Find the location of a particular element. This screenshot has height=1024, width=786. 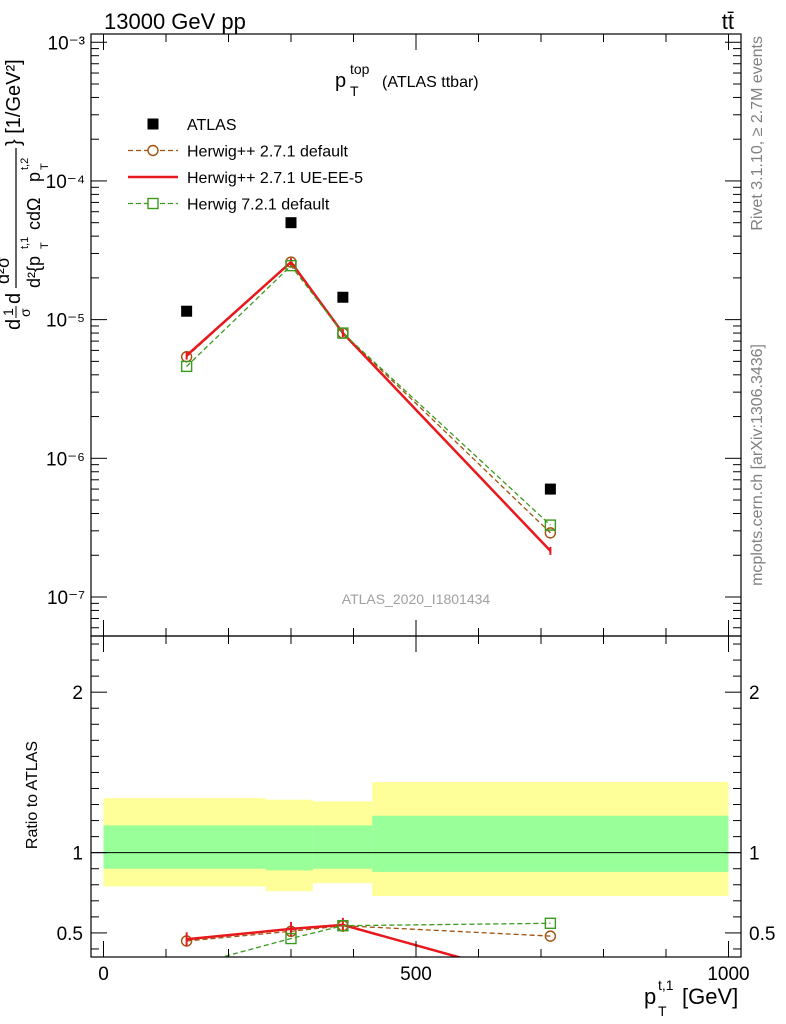

ylabel-t1: t,1 is located at coordinates (25, 243).